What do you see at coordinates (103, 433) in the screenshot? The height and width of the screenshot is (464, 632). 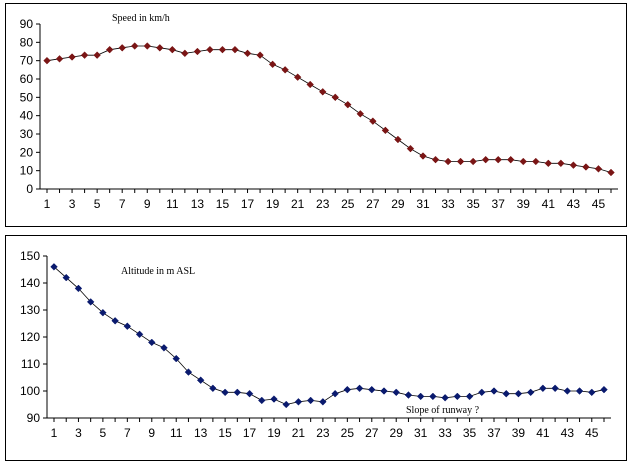 I see `altitude-x-tick-label: 5` at bounding box center [103, 433].